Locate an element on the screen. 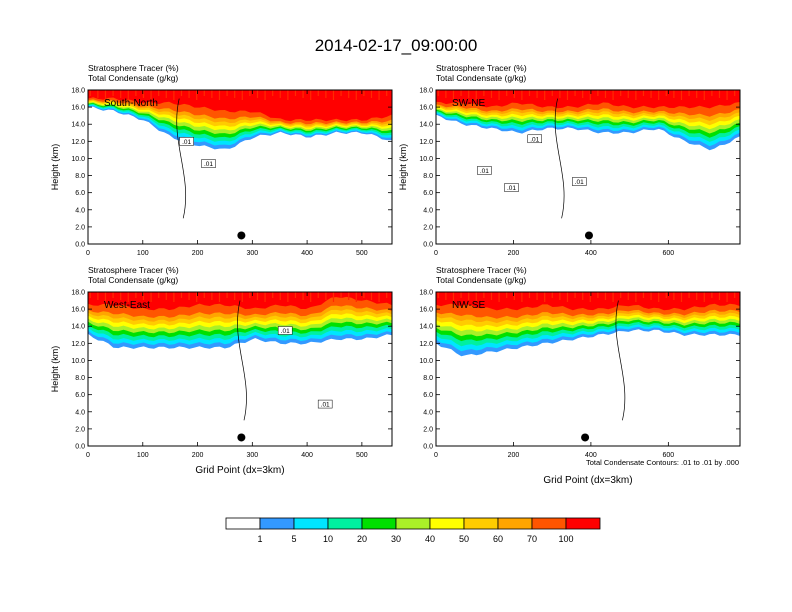 The image size is (792, 612). figure-title: 2014-02-17_09:00:00 is located at coordinates (396, 45).